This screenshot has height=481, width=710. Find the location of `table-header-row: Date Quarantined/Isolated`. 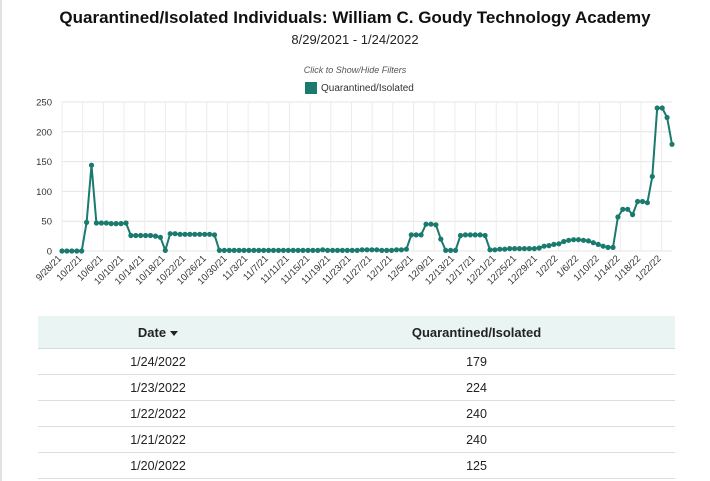

table-header-row: Date Quarantined/Isolated is located at coordinates (356, 332).